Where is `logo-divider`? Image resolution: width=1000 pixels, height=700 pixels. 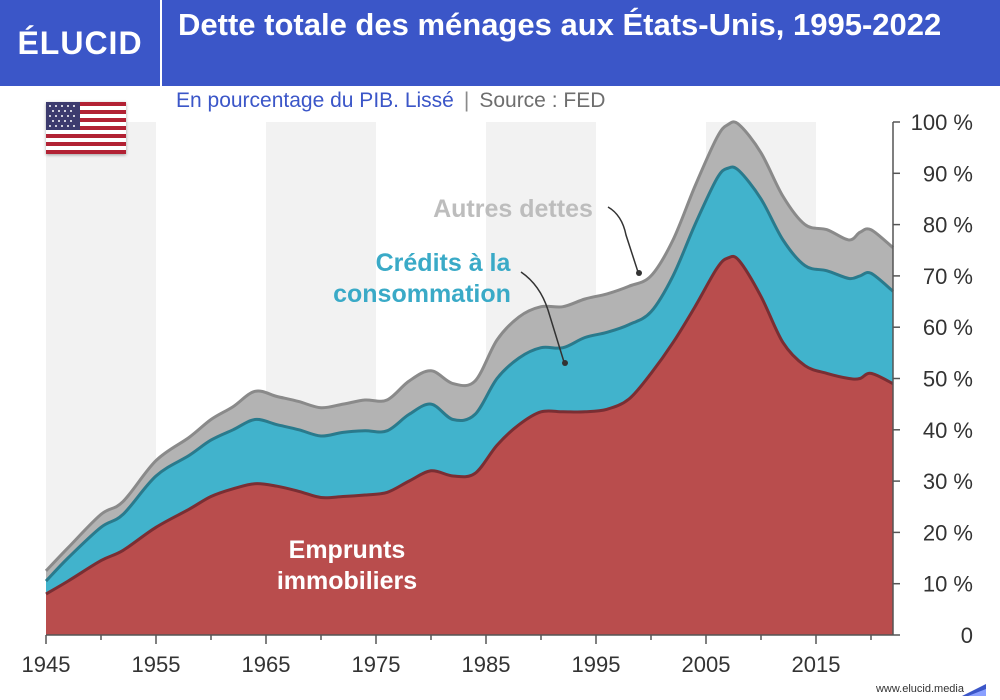 logo-divider is located at coordinates (161, 43).